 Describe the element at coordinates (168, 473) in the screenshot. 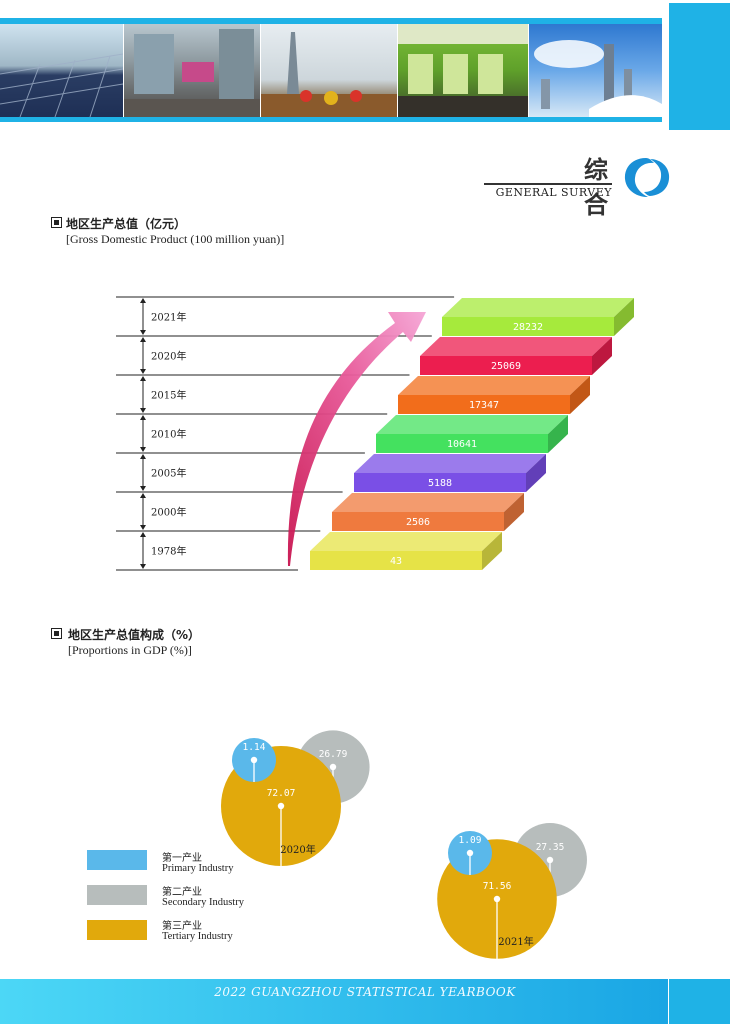

I see `year-label: 2005年` at that location.